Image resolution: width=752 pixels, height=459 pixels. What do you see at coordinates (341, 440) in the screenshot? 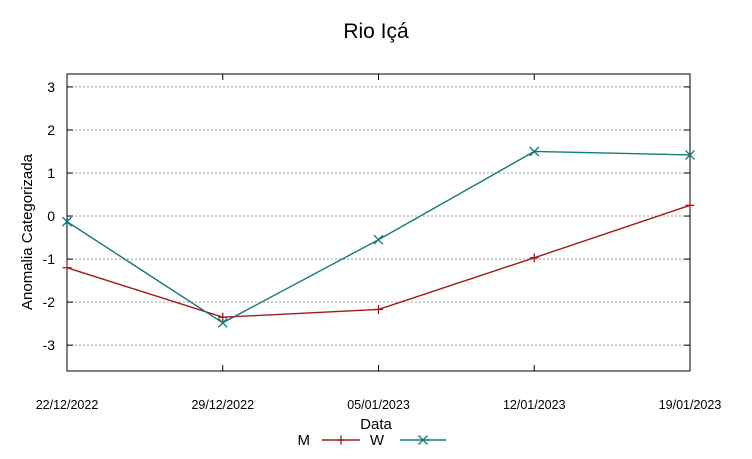
I see `legend-marker-m` at bounding box center [341, 440].